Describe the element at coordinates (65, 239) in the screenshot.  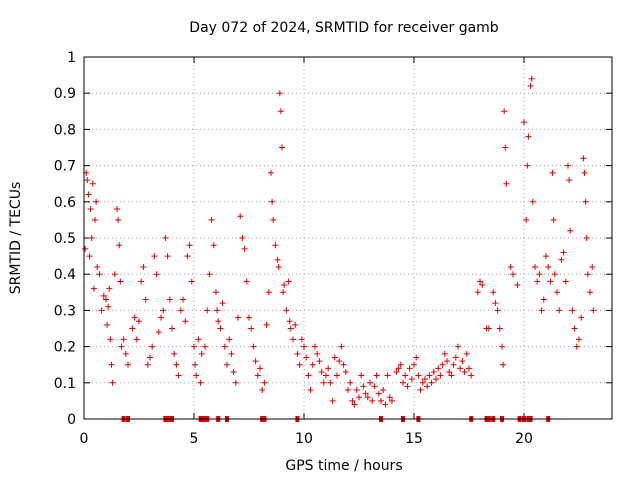
I see `y-tick-label: 0.5` at that location.